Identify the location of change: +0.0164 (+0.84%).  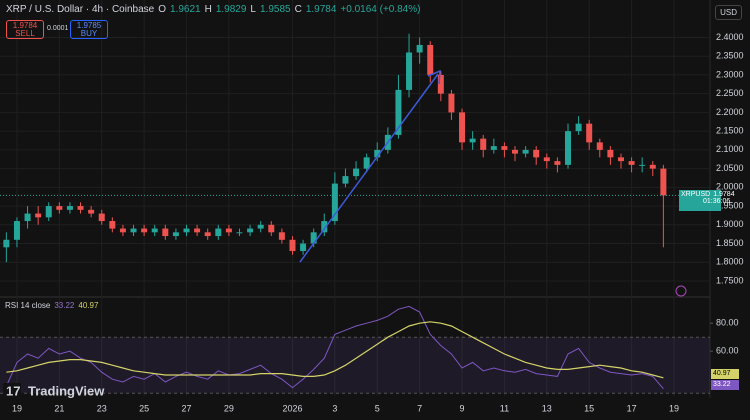
(380, 9).